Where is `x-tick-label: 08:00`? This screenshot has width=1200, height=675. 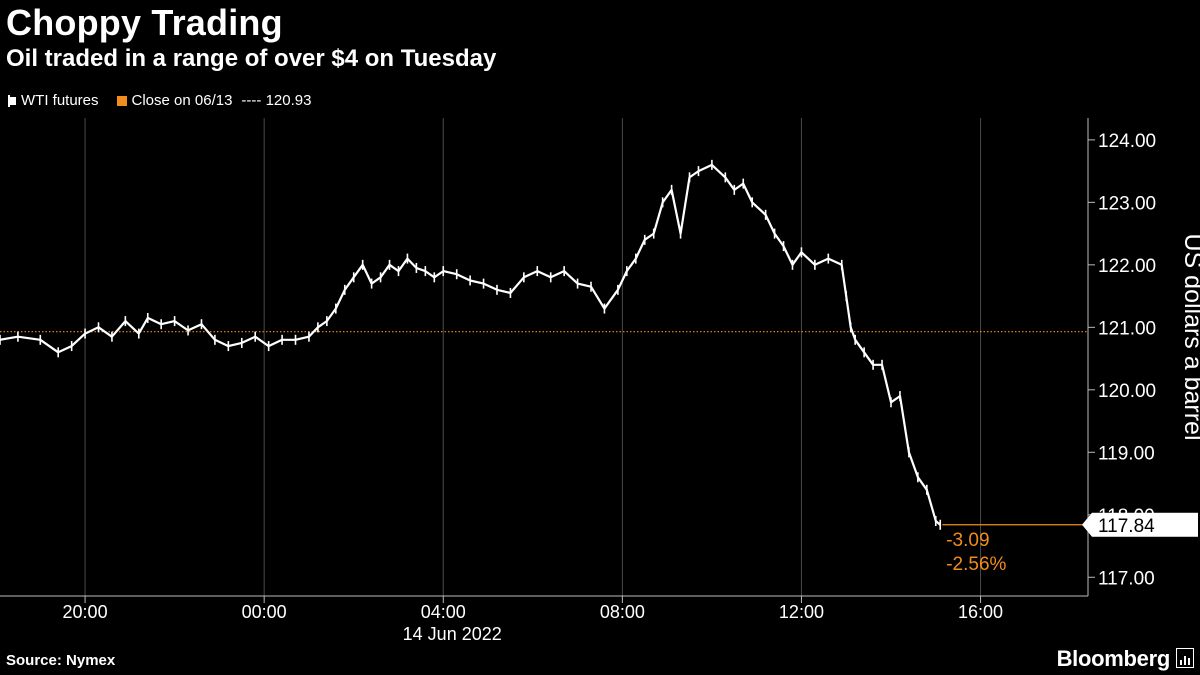
x-tick-label: 08:00 is located at coordinates (622, 612).